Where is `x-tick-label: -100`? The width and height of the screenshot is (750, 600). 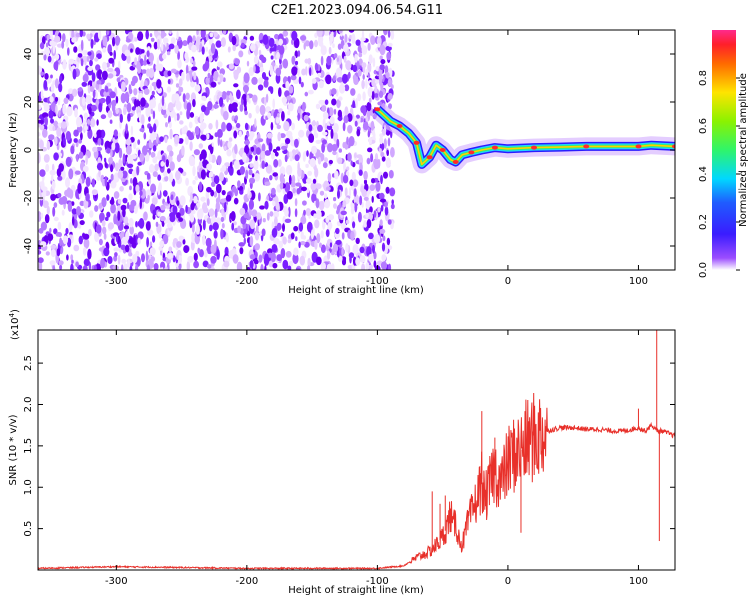 x-tick-label: -100 is located at coordinates (377, 581).